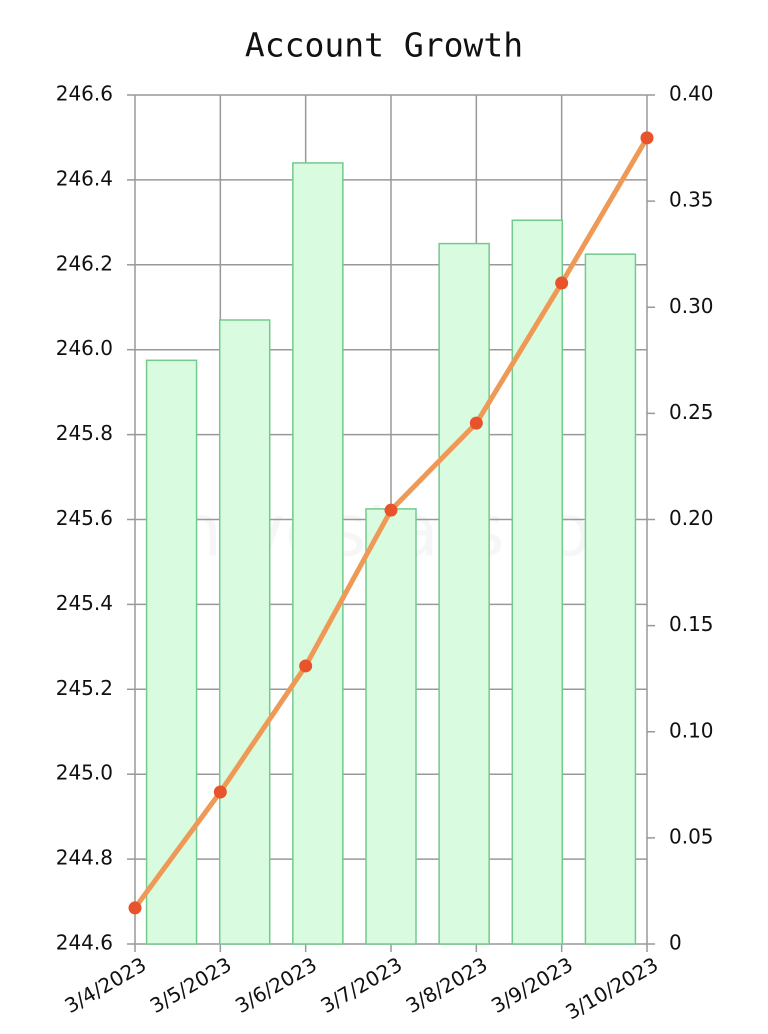 This screenshot has height=1034, width=768. What do you see at coordinates (447, 985) in the screenshot?
I see `x-tick-label: 3/8/2023` at bounding box center [447, 985].